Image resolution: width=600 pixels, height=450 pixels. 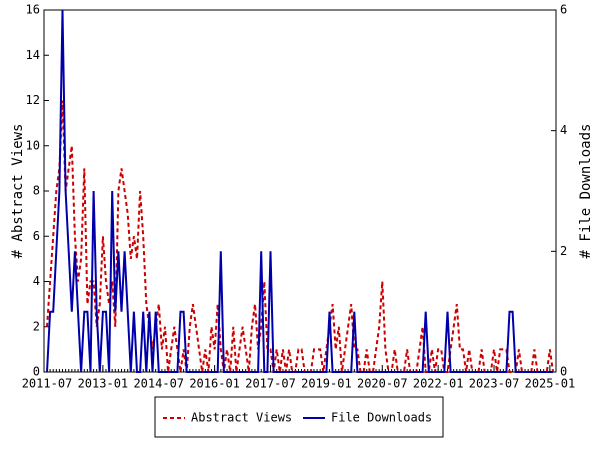 What do you see at coordinates (33, 55) in the screenshot?
I see `y-tick-label: 14` at bounding box center [33, 55].